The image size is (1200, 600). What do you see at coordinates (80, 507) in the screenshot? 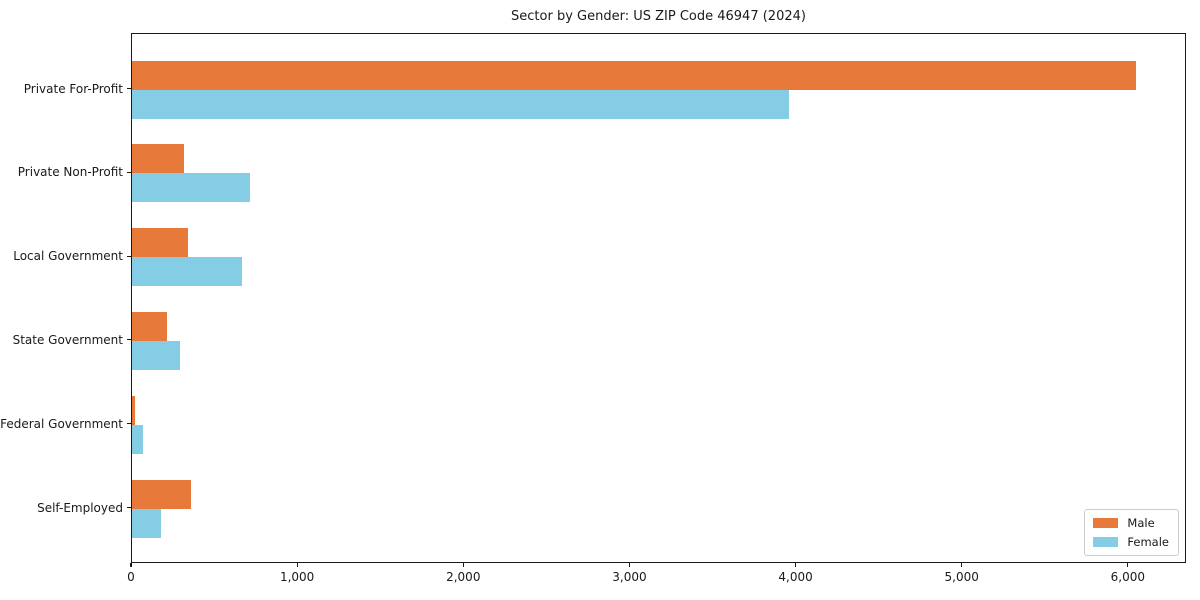
I see `ytick-label-self-employed: Self-Employed` at bounding box center [80, 507].